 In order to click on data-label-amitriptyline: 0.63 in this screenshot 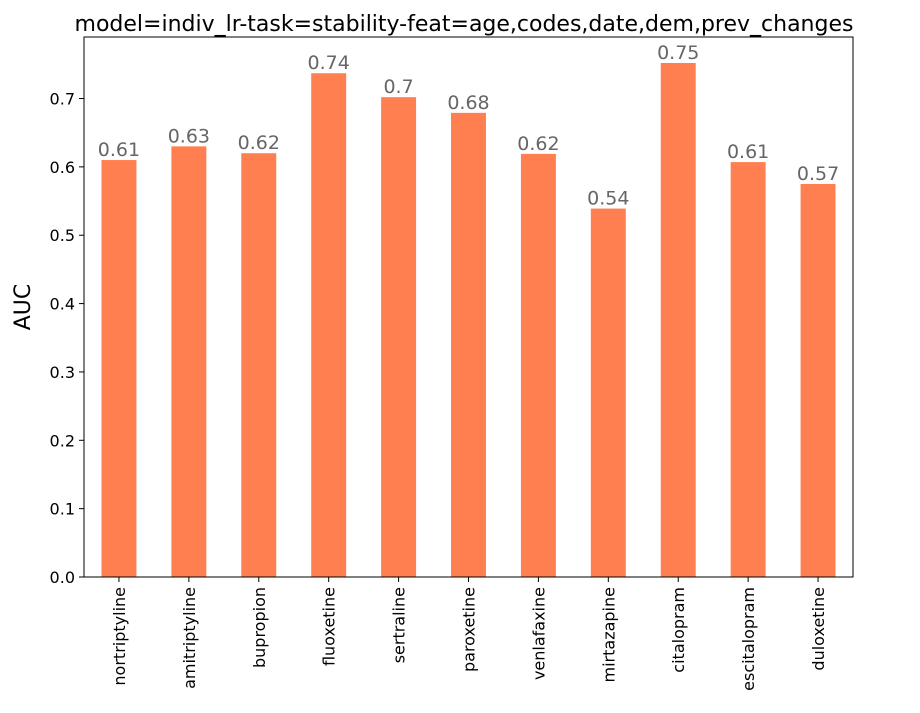, I will do `click(189, 136)`.